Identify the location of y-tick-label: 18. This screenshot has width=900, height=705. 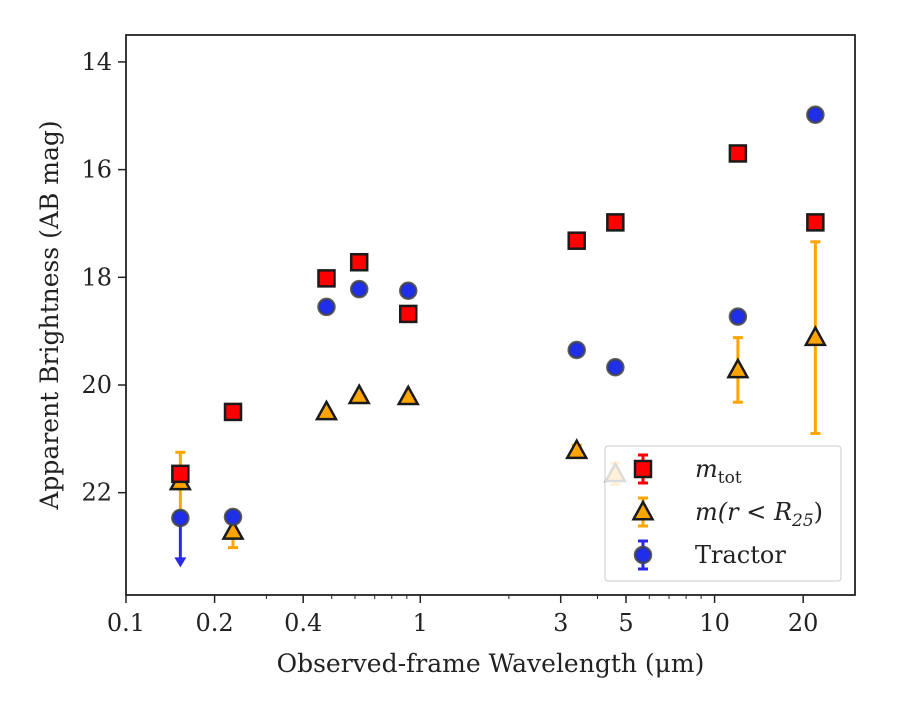
(96, 277).